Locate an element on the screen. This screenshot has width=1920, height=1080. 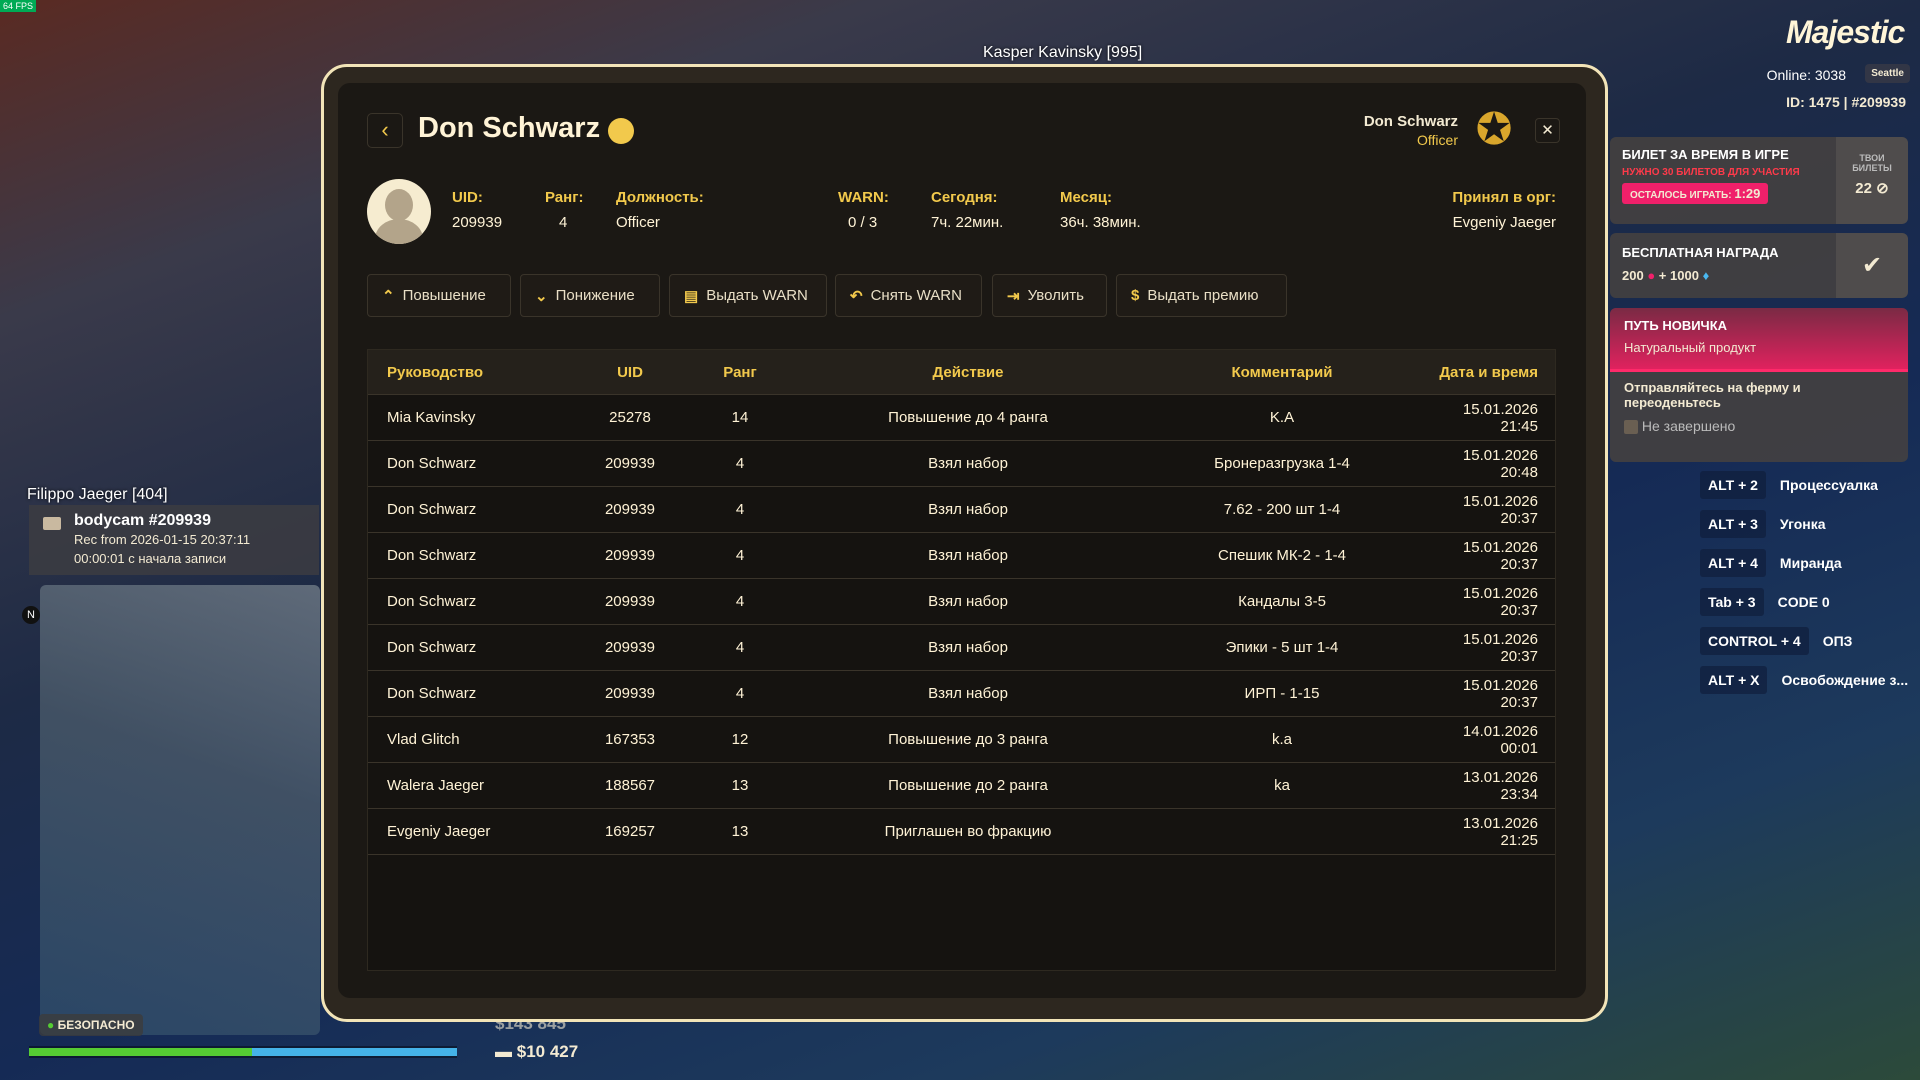
fire-button: ⇥ Уволить is located at coordinates (1049, 295).